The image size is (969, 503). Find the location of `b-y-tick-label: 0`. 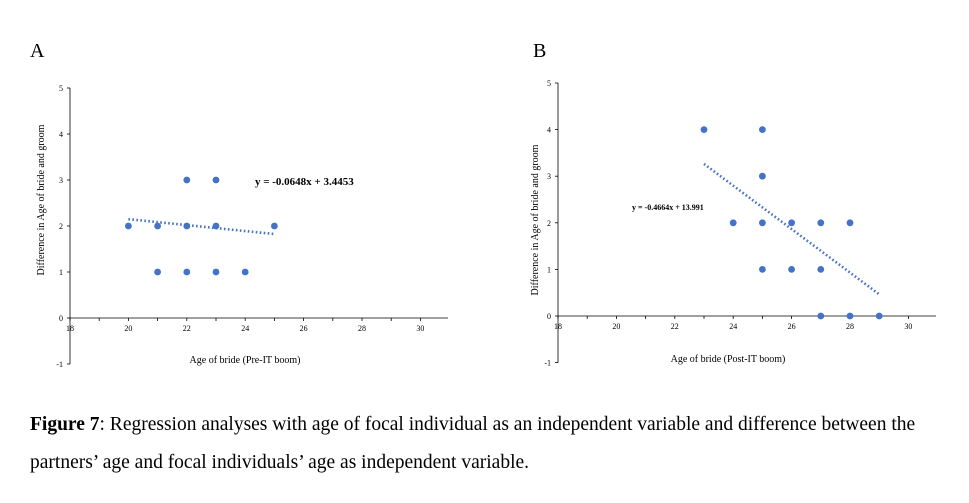

b-y-tick-label: 0 is located at coordinates (549, 316).